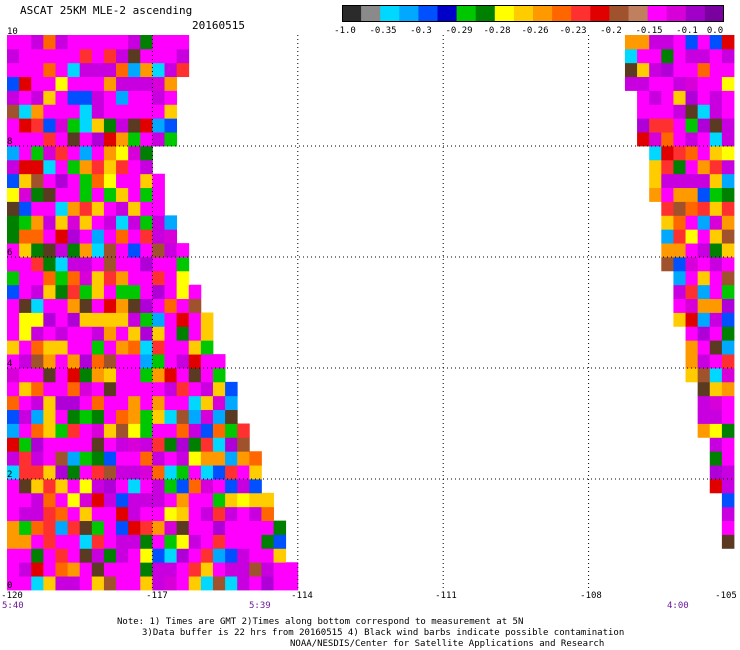 This screenshot has height=650, width=740. Describe the element at coordinates (12, 32) in the screenshot. I see `y-tick-label: 10` at that location.